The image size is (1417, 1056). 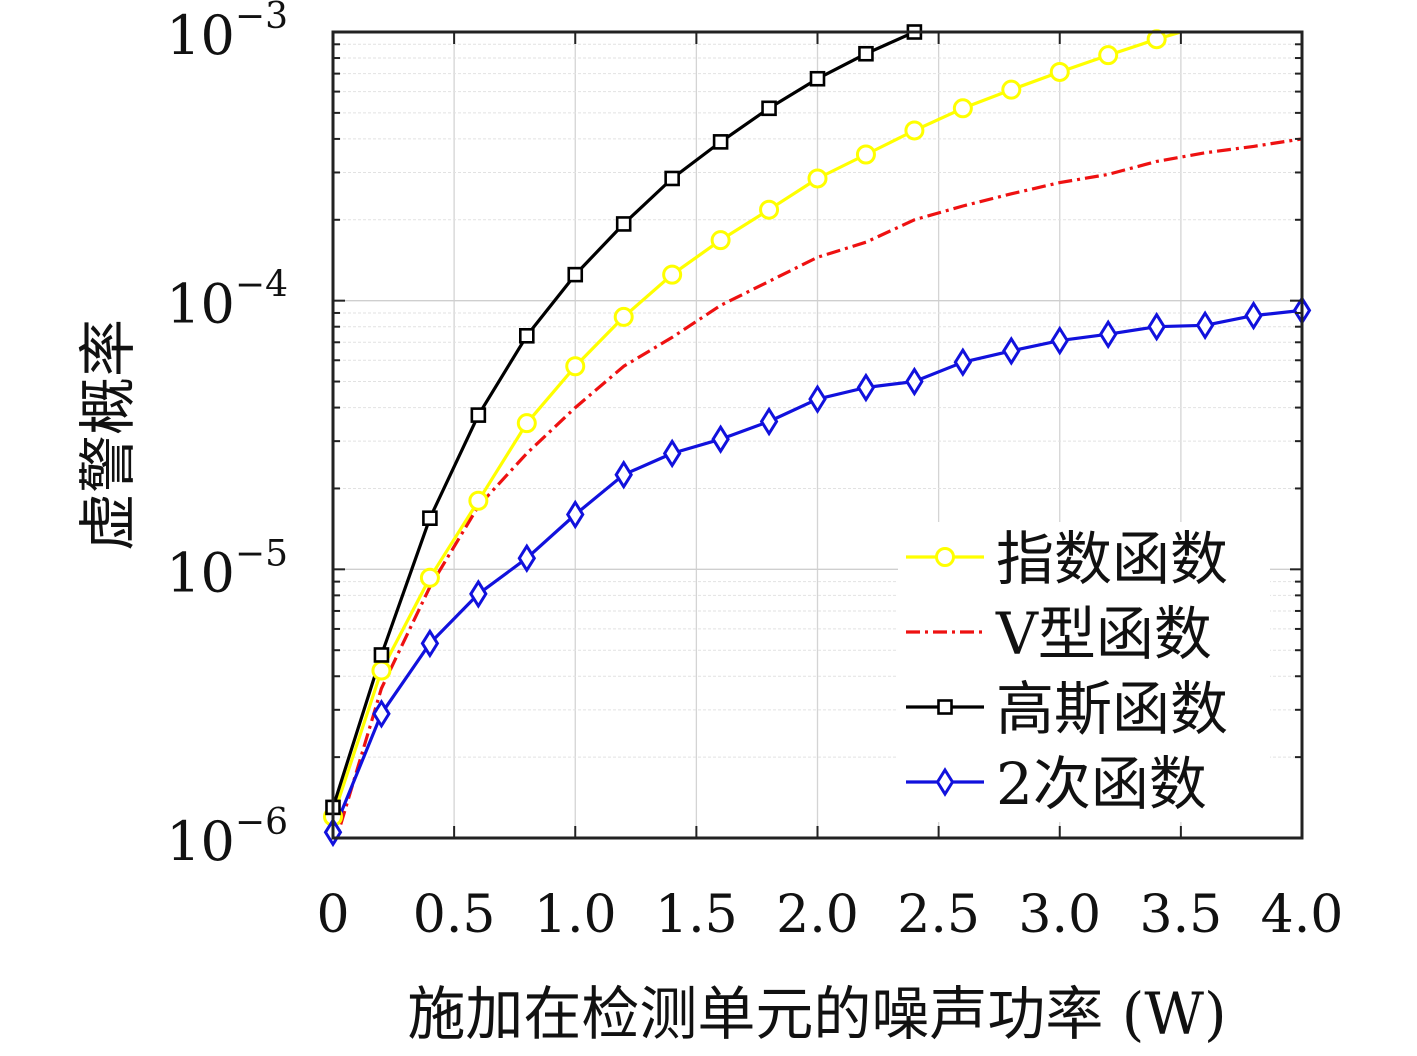 What do you see at coordinates (227, 837) in the screenshot?
I see `y-tick-label: 10⁻⁶` at bounding box center [227, 837].